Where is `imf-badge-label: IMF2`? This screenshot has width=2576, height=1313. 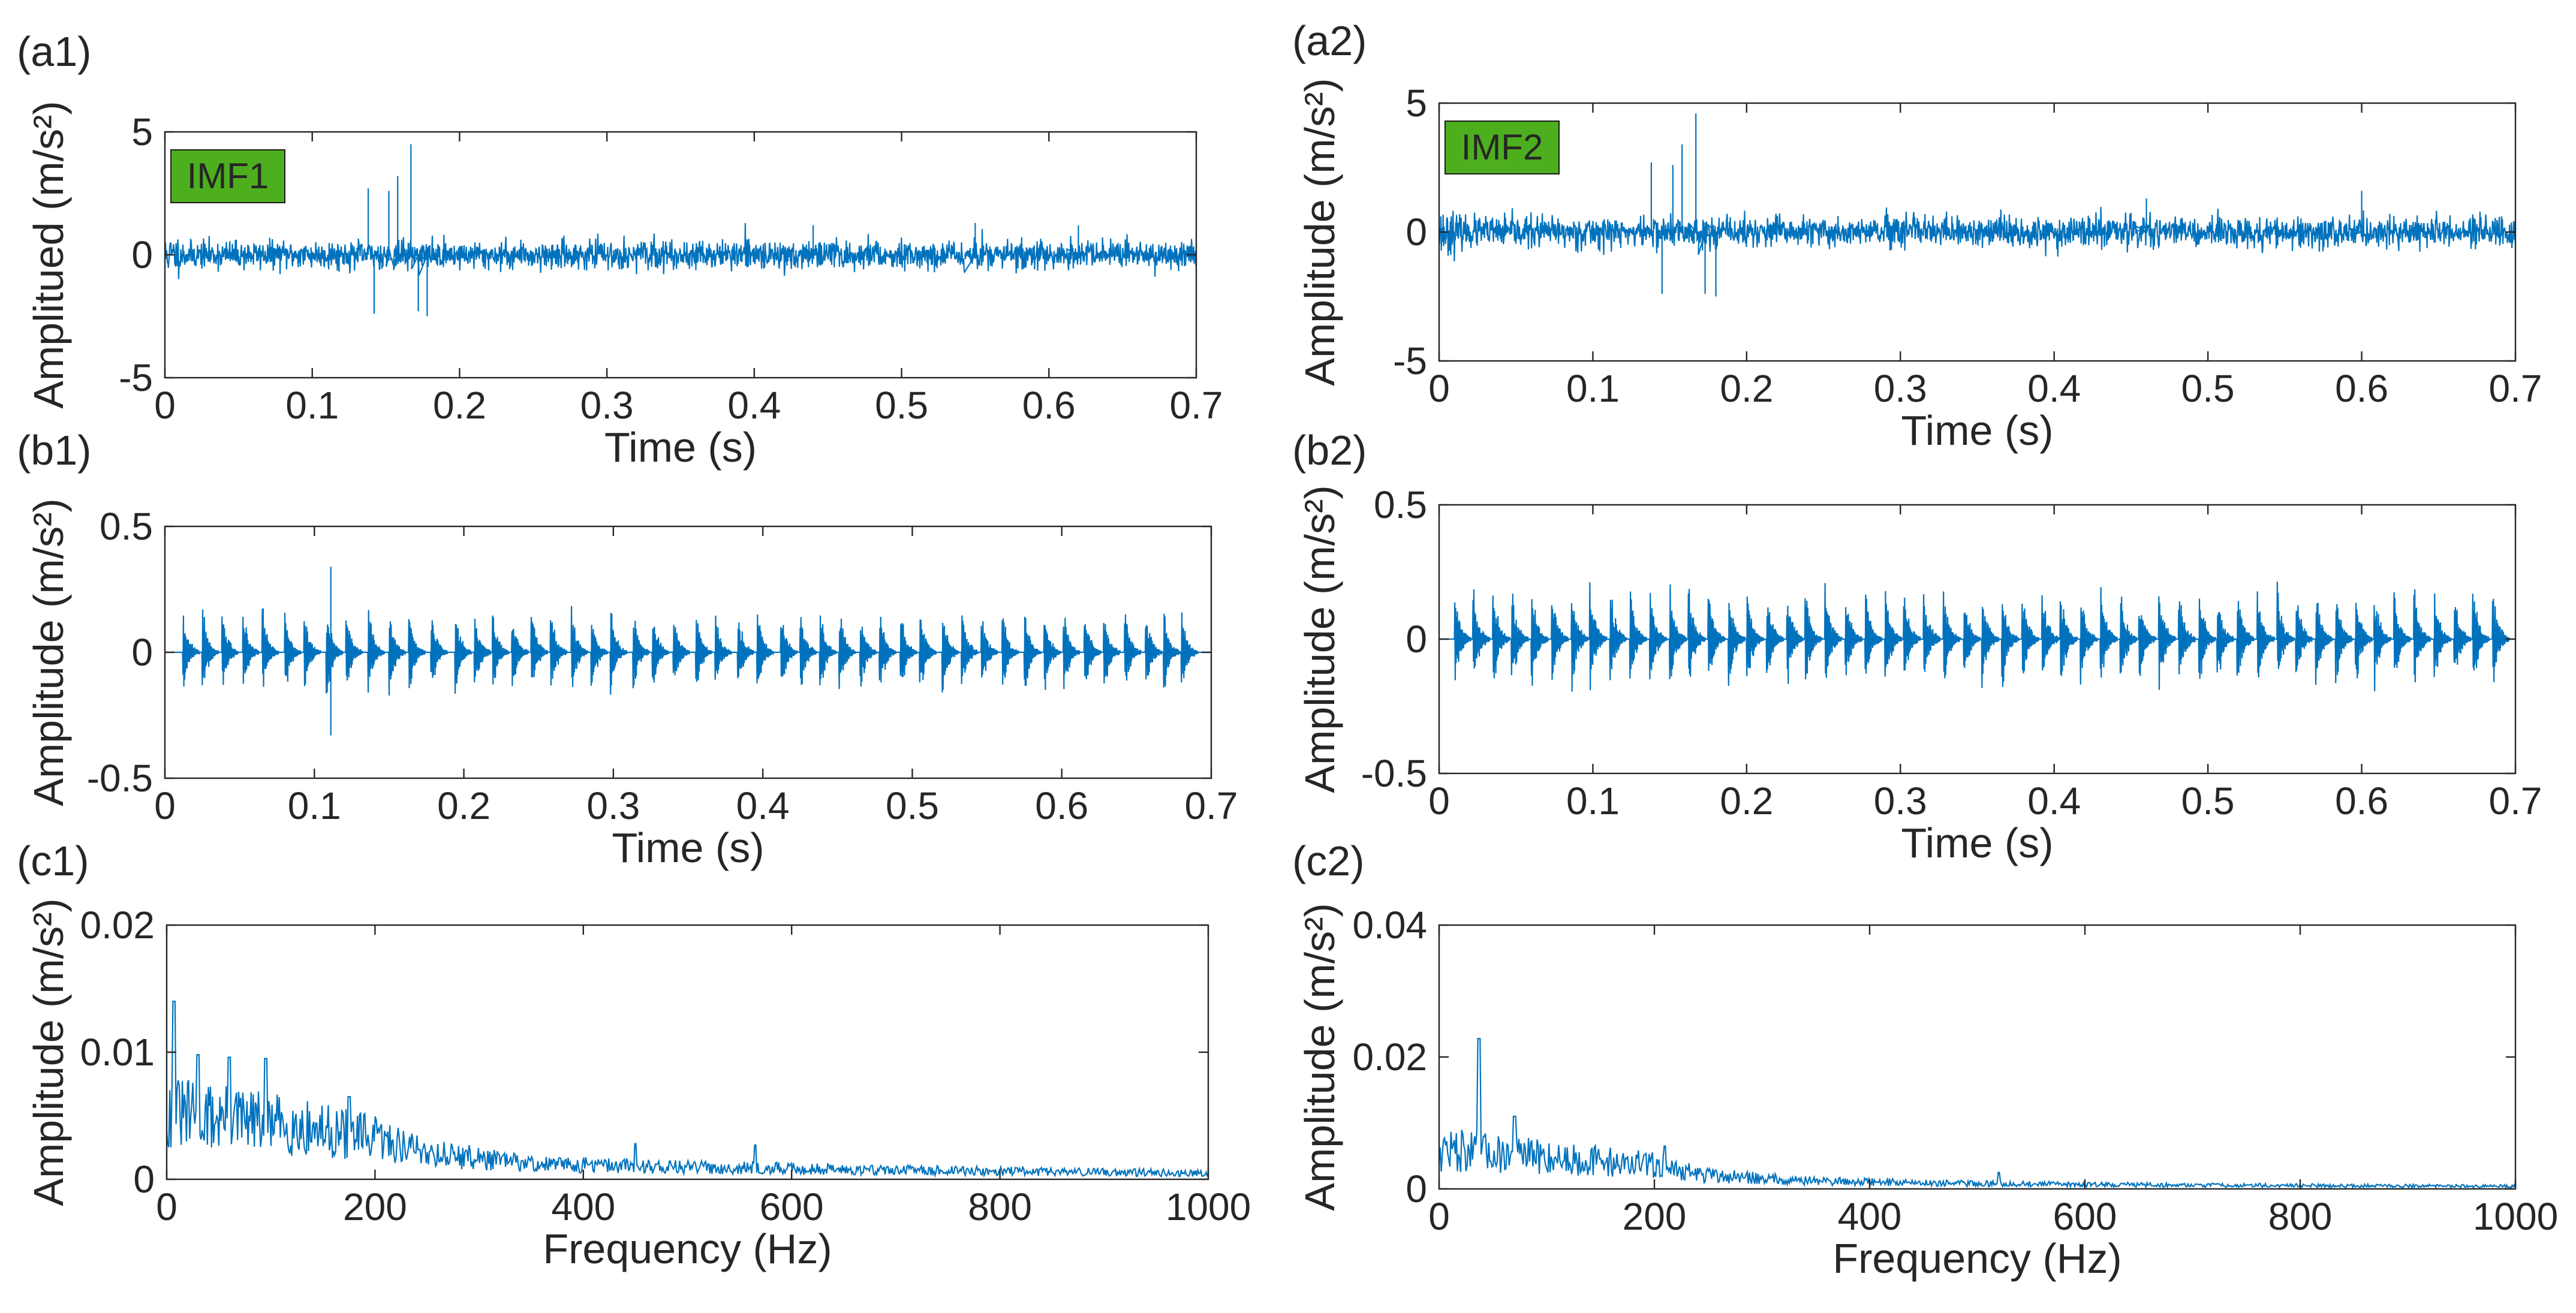
imf-badge-label: IMF2 is located at coordinates (1502, 147).